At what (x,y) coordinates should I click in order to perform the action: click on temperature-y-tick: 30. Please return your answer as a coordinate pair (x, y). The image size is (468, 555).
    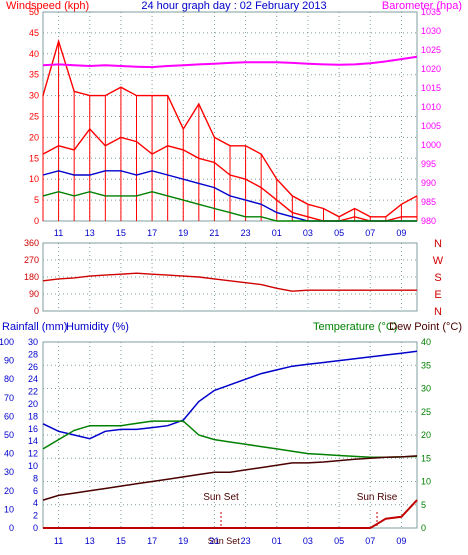
    Looking at the image, I should click on (426, 389).